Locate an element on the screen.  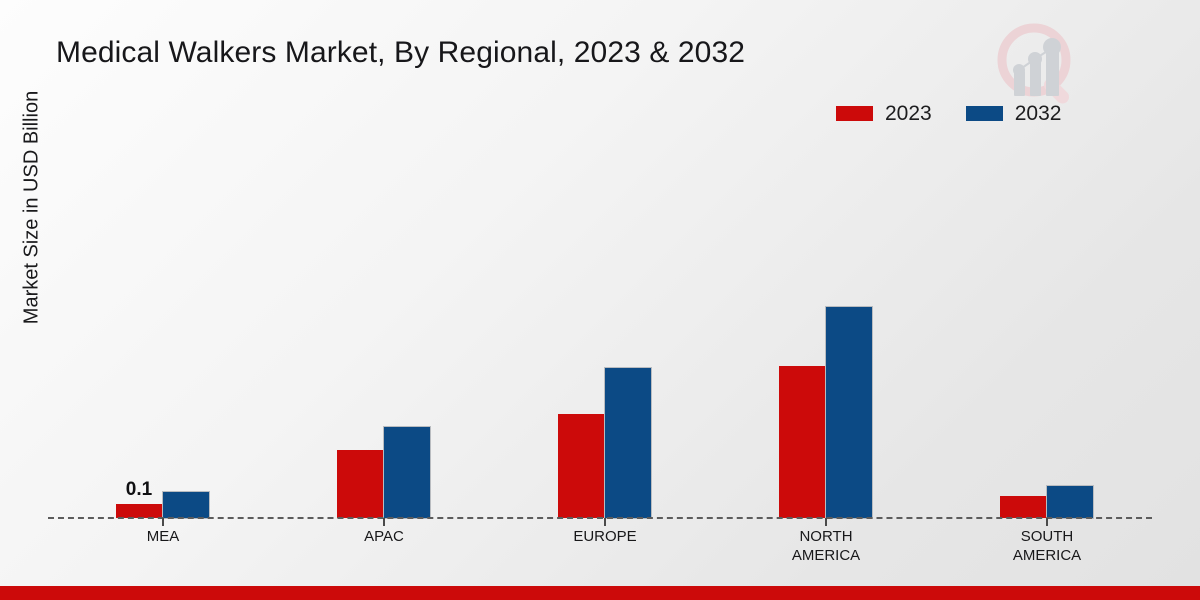
bar-north-america-2023 is located at coordinates (802, 442).